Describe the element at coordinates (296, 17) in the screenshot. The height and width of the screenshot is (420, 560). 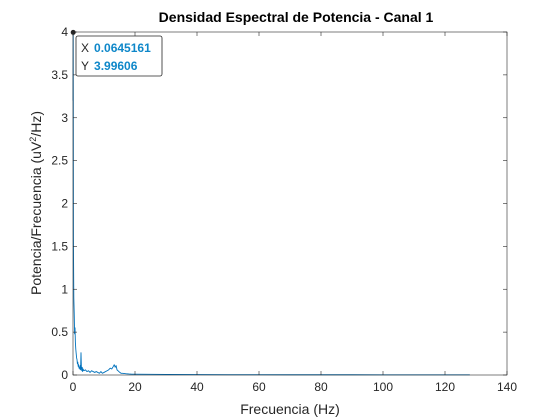
I see `chart-title: Densidad Espectral de Potencia - Canal 1` at that location.